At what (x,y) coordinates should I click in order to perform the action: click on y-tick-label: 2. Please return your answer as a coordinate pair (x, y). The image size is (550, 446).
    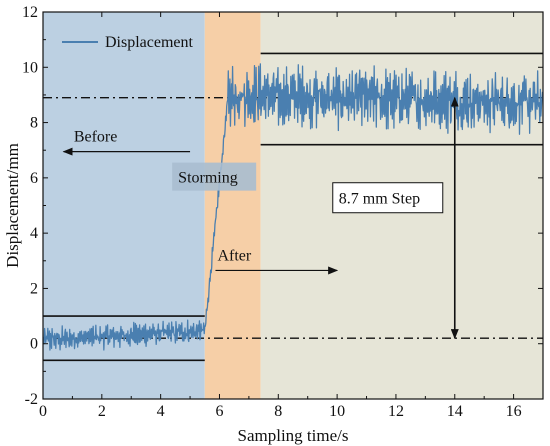
    Looking at the image, I should click on (34, 288).